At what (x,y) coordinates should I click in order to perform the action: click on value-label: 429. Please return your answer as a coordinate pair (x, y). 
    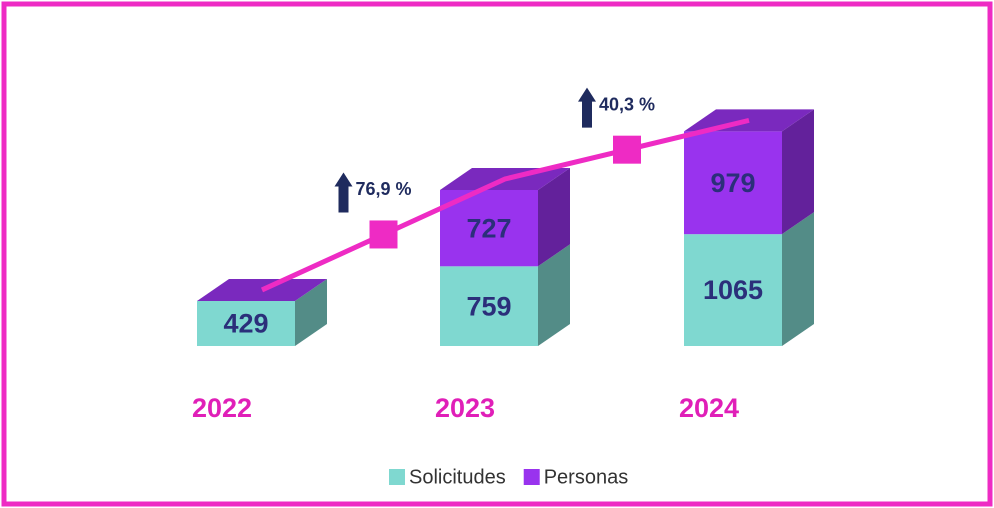
    Looking at the image, I should click on (245, 324).